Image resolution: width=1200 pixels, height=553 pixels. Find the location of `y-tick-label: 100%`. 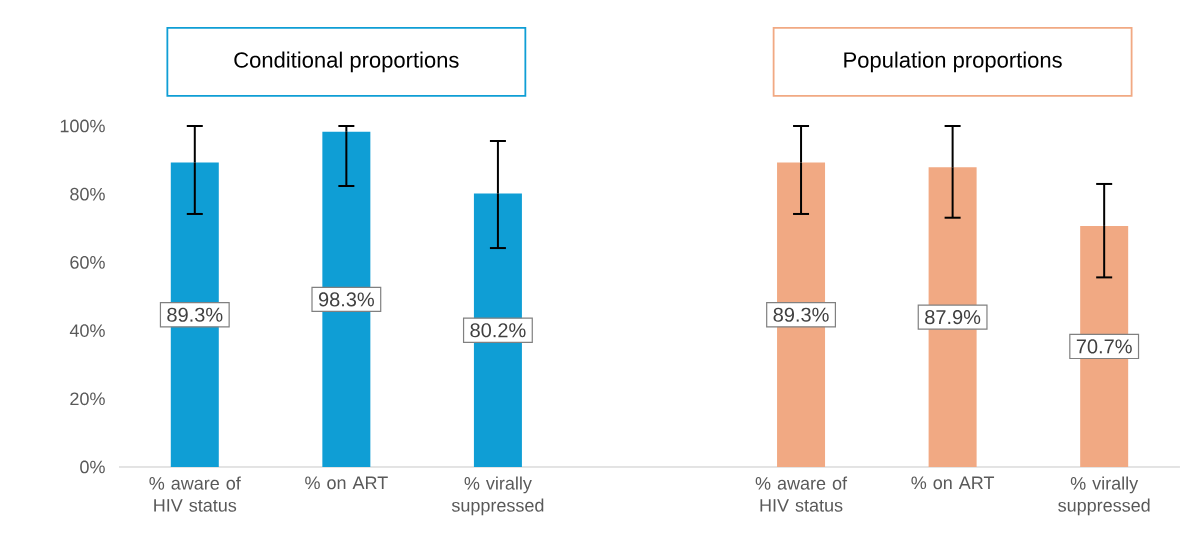

y-tick-label: 100% is located at coordinates (82, 126).